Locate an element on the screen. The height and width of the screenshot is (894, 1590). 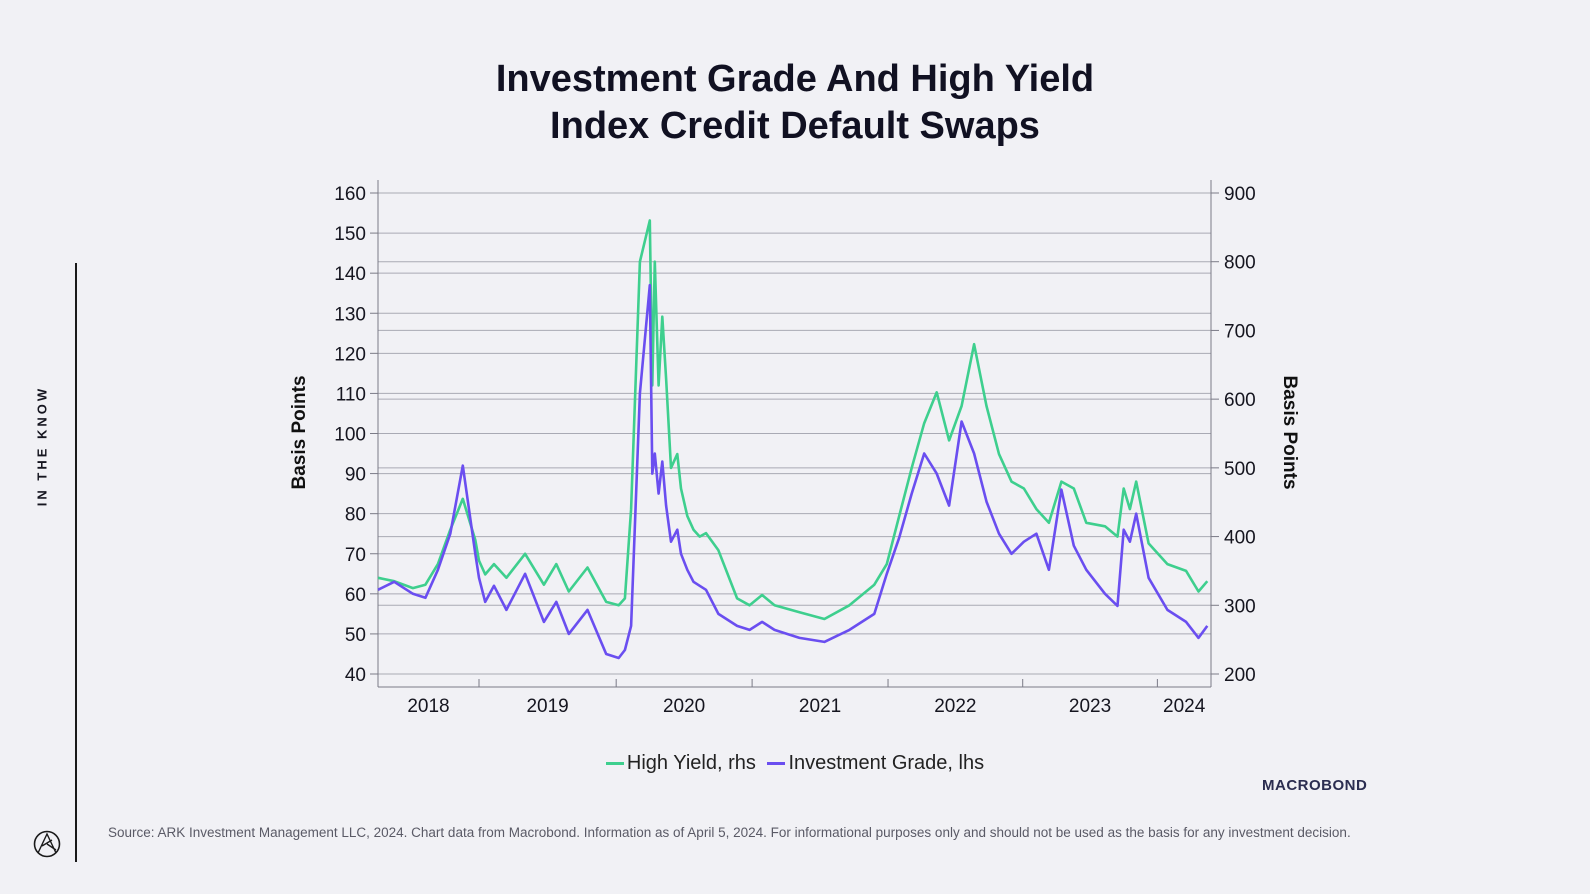
legend-item-investment-grade: Investment Grade, lhs is located at coordinates (872, 763).